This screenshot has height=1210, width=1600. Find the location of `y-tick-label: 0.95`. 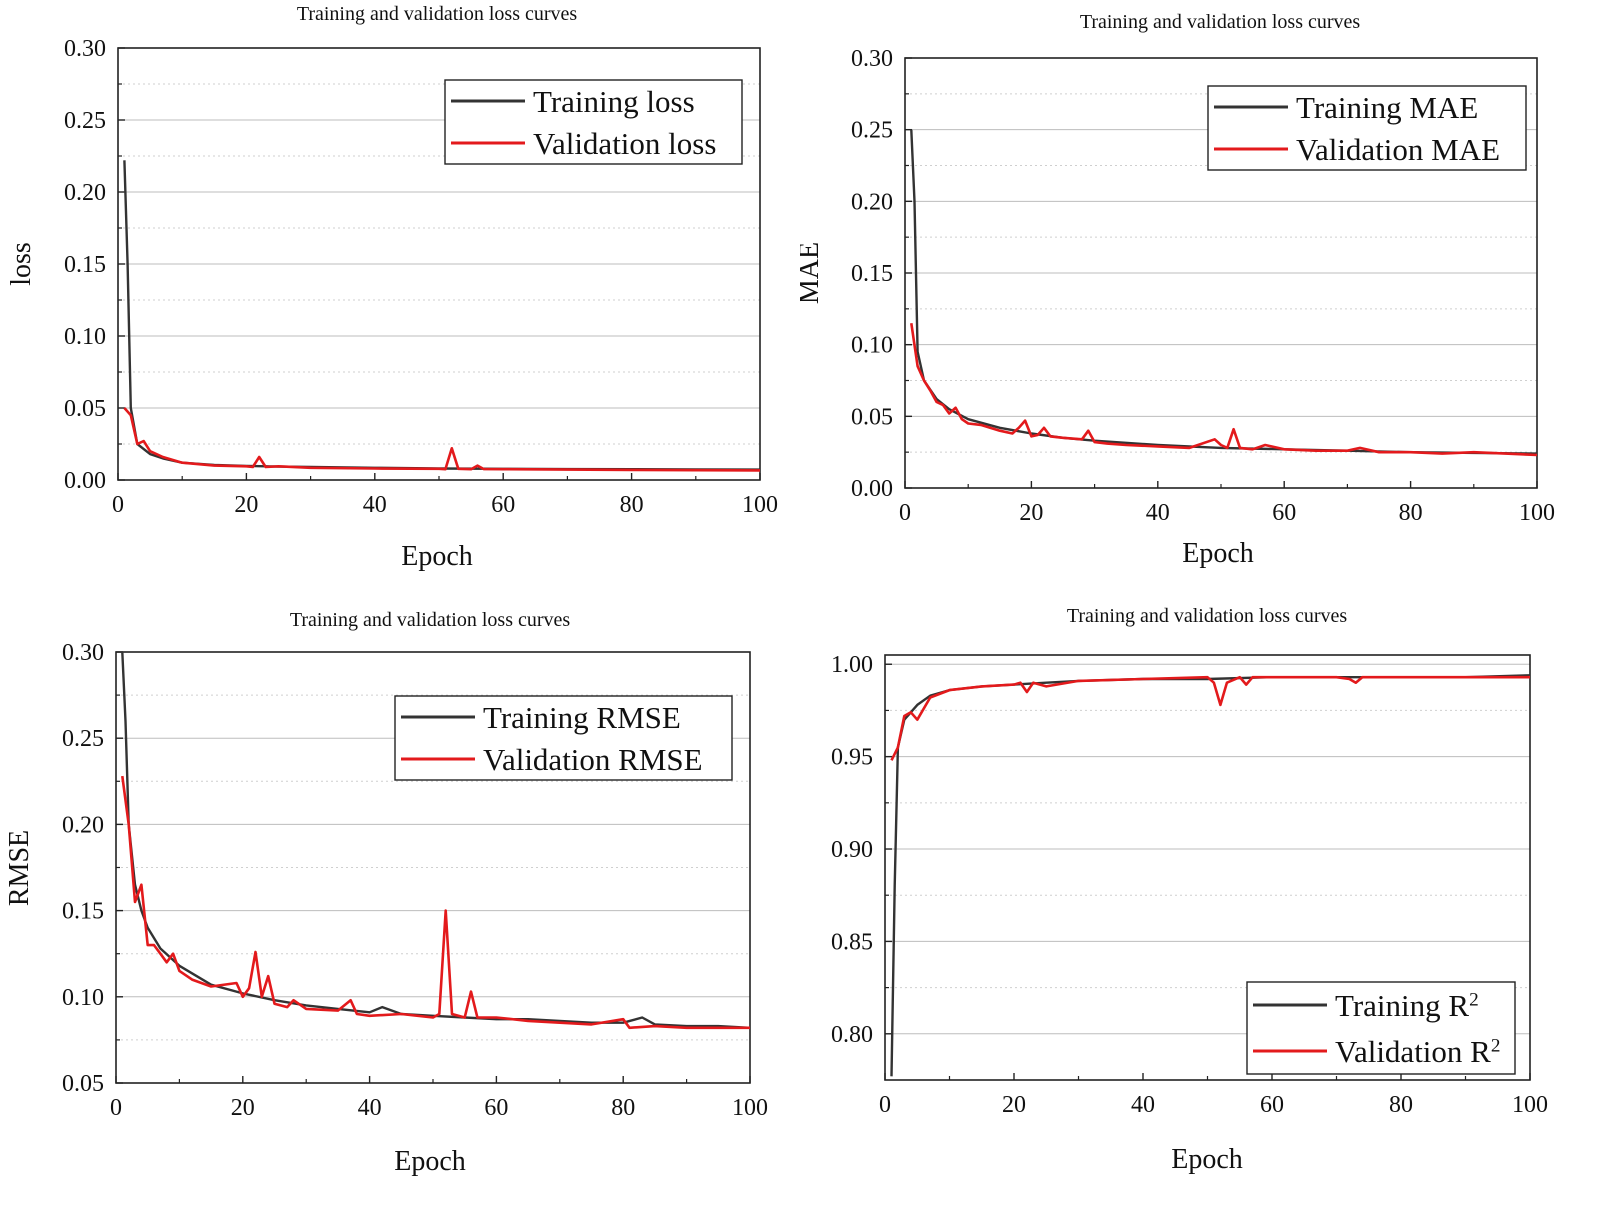

y-tick-label: 0.95 is located at coordinates (852, 758).